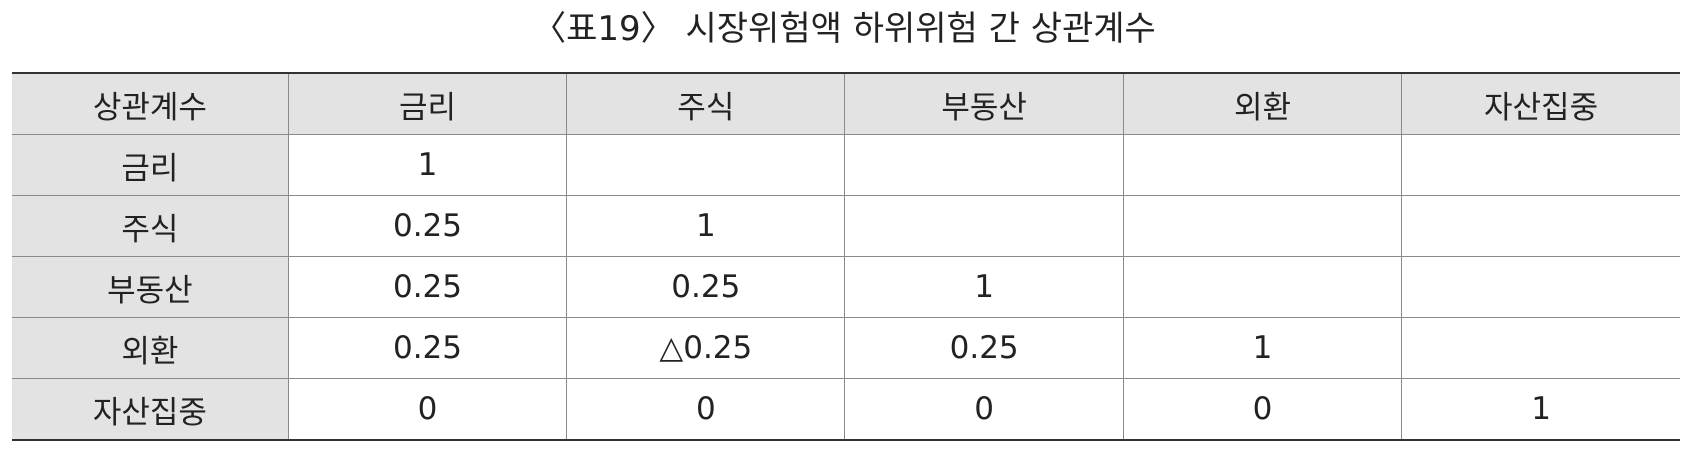 This screenshot has width=1688, height=452. I want to click on table-row: 외환 0.25 △0.25 0.25 1, so click(846, 348).